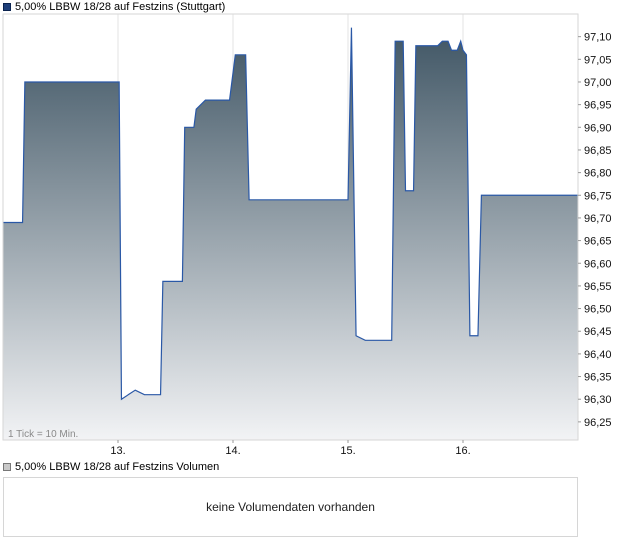 This screenshot has height=546, width=620. I want to click on legend-volume: 5,00% LBBW 18/28 auf Festzins Volumen, so click(111, 467).